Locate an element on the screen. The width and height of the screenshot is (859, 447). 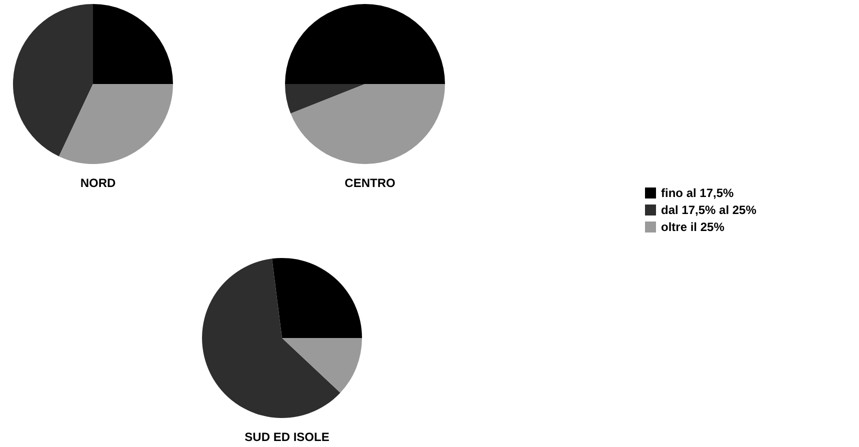
slice-label: NORD is located at coordinates (98, 183).